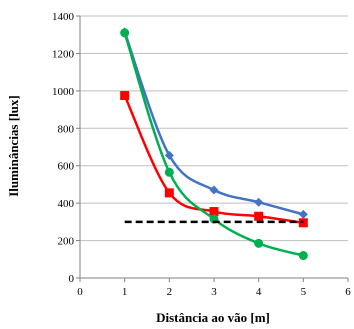  What do you see at coordinates (66, 129) in the screenshot?
I see `y-tick-label: 800` at bounding box center [66, 129].